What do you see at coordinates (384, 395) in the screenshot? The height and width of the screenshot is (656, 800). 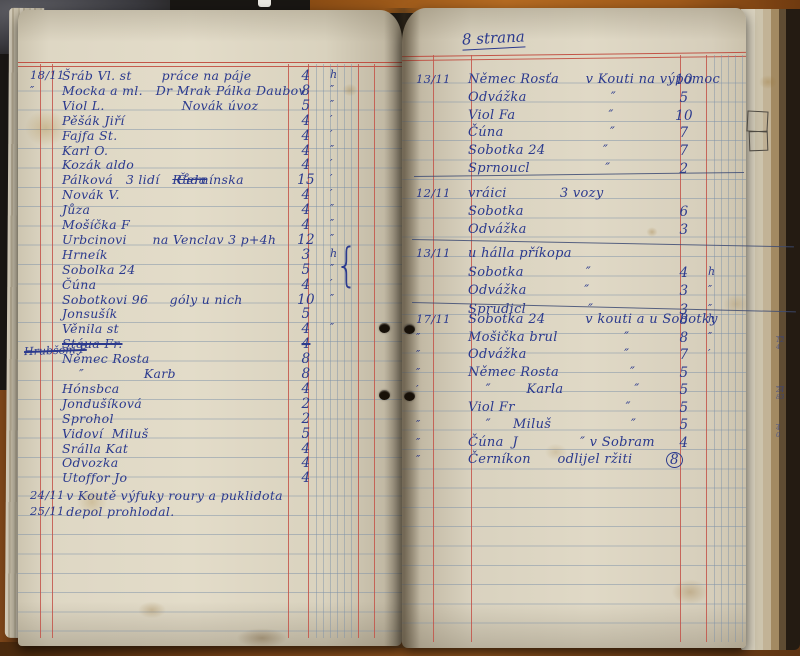 I see `punch-hole` at bounding box center [384, 395].